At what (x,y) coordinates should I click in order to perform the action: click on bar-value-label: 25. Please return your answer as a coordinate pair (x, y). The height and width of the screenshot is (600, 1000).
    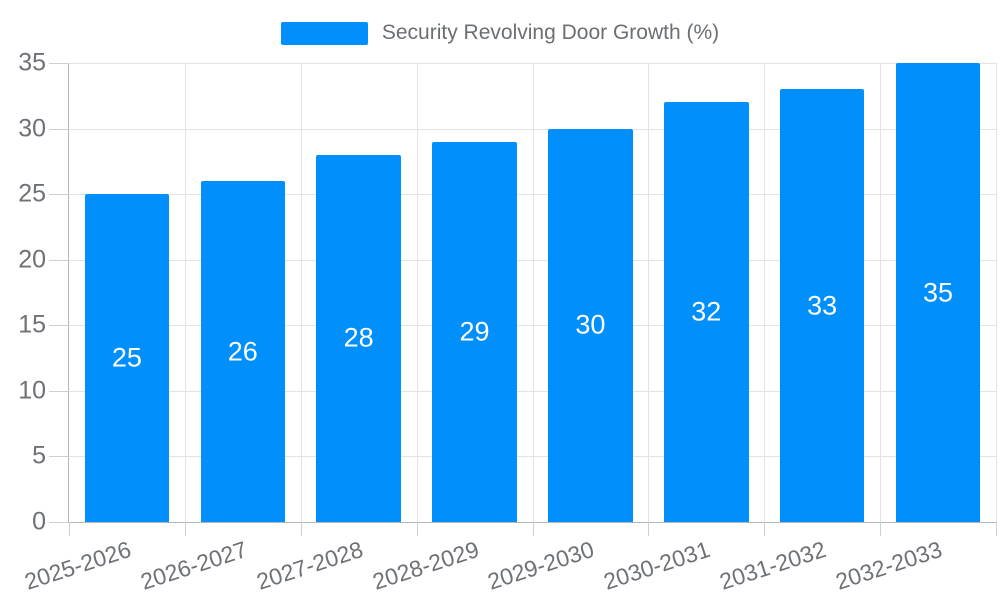
    Looking at the image, I should click on (126, 357).